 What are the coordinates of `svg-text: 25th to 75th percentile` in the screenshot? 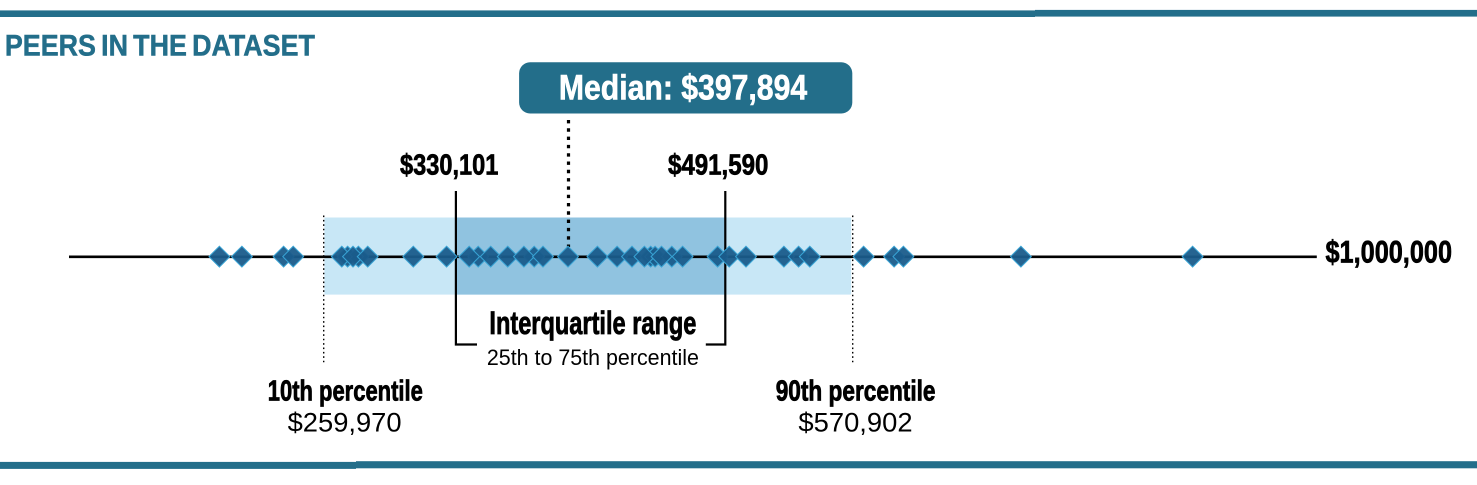 It's located at (593, 357).